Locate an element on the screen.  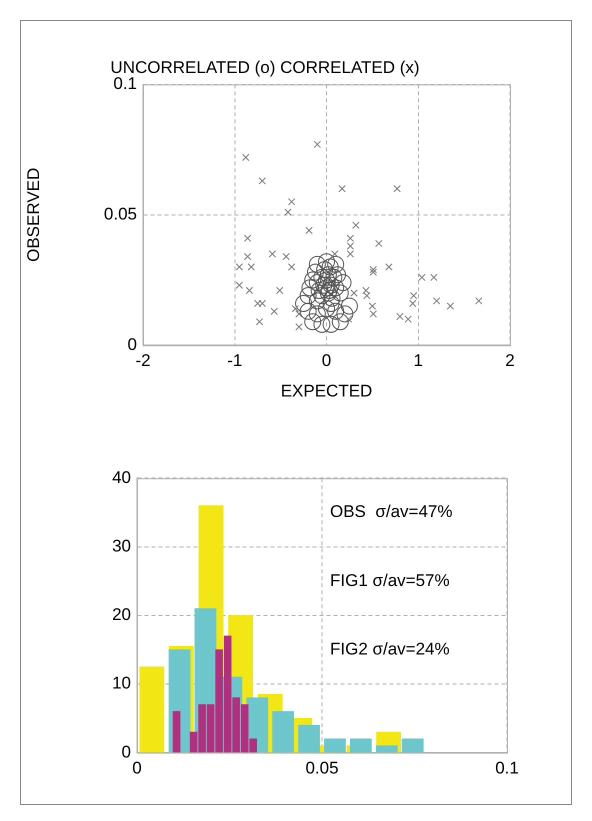
x-axis-title: EXPECTED is located at coordinates (326, 390).